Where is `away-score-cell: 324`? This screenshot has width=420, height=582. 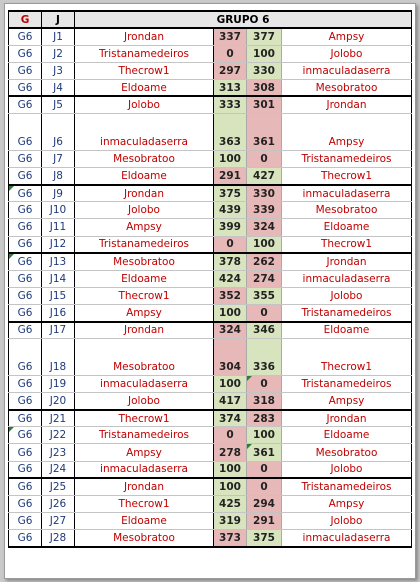 away-score-cell: 324 is located at coordinates (264, 227).